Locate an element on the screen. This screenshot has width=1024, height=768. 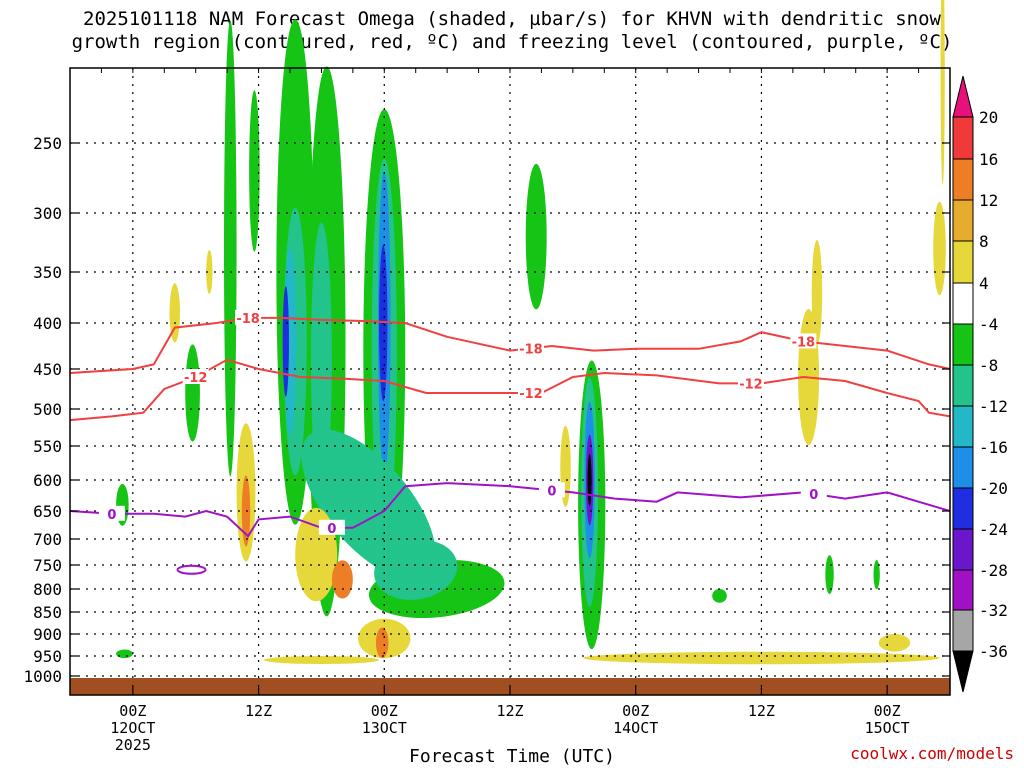
y-tick-label-13: 900 is located at coordinates (47, 634).